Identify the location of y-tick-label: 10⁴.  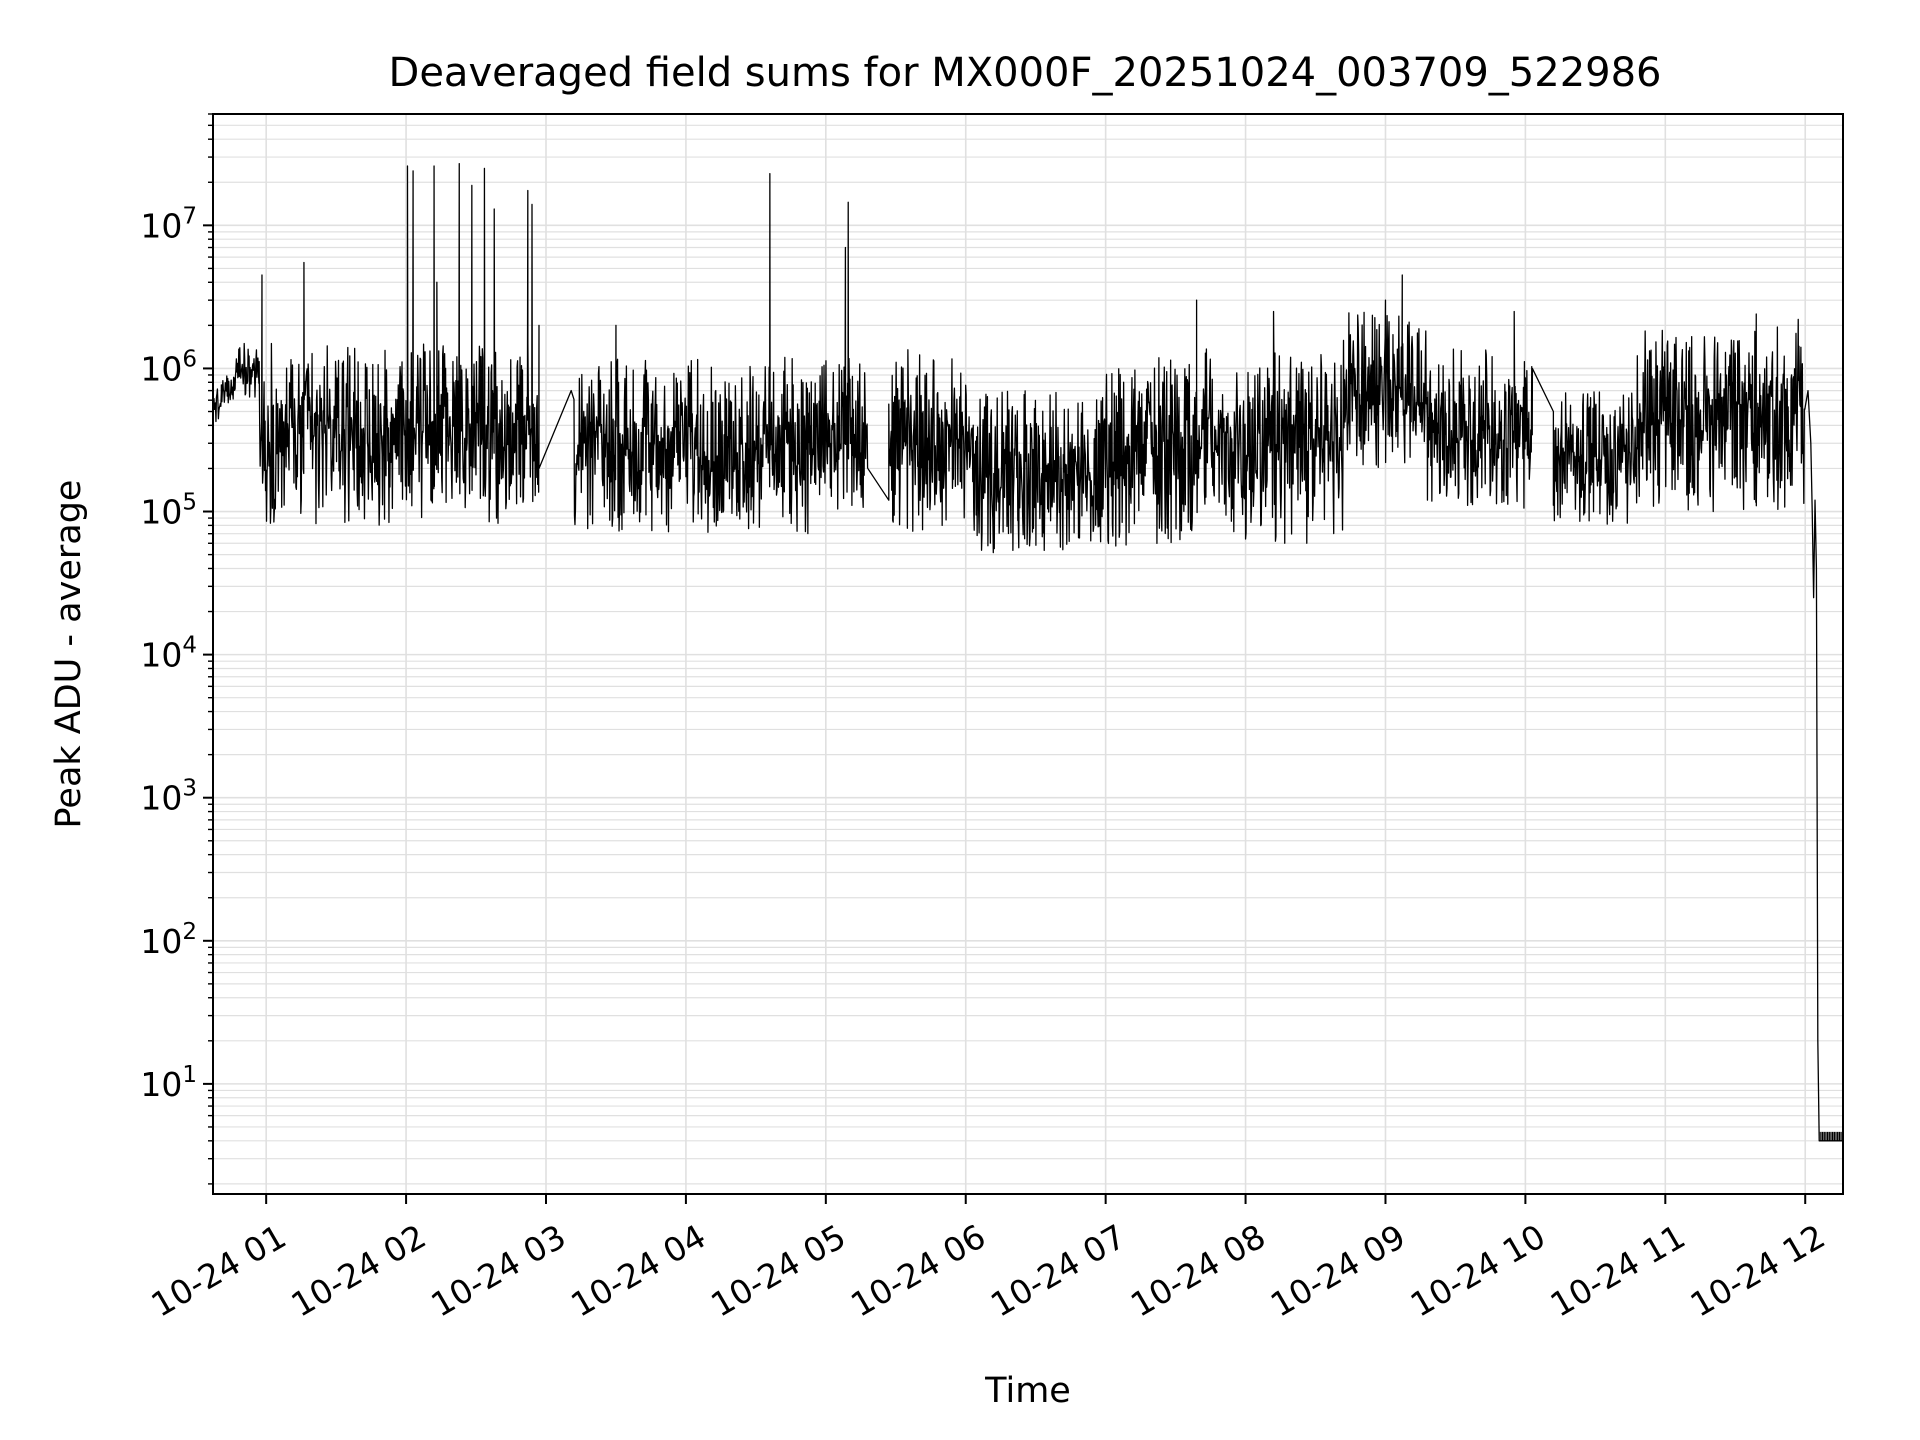
(168, 654).